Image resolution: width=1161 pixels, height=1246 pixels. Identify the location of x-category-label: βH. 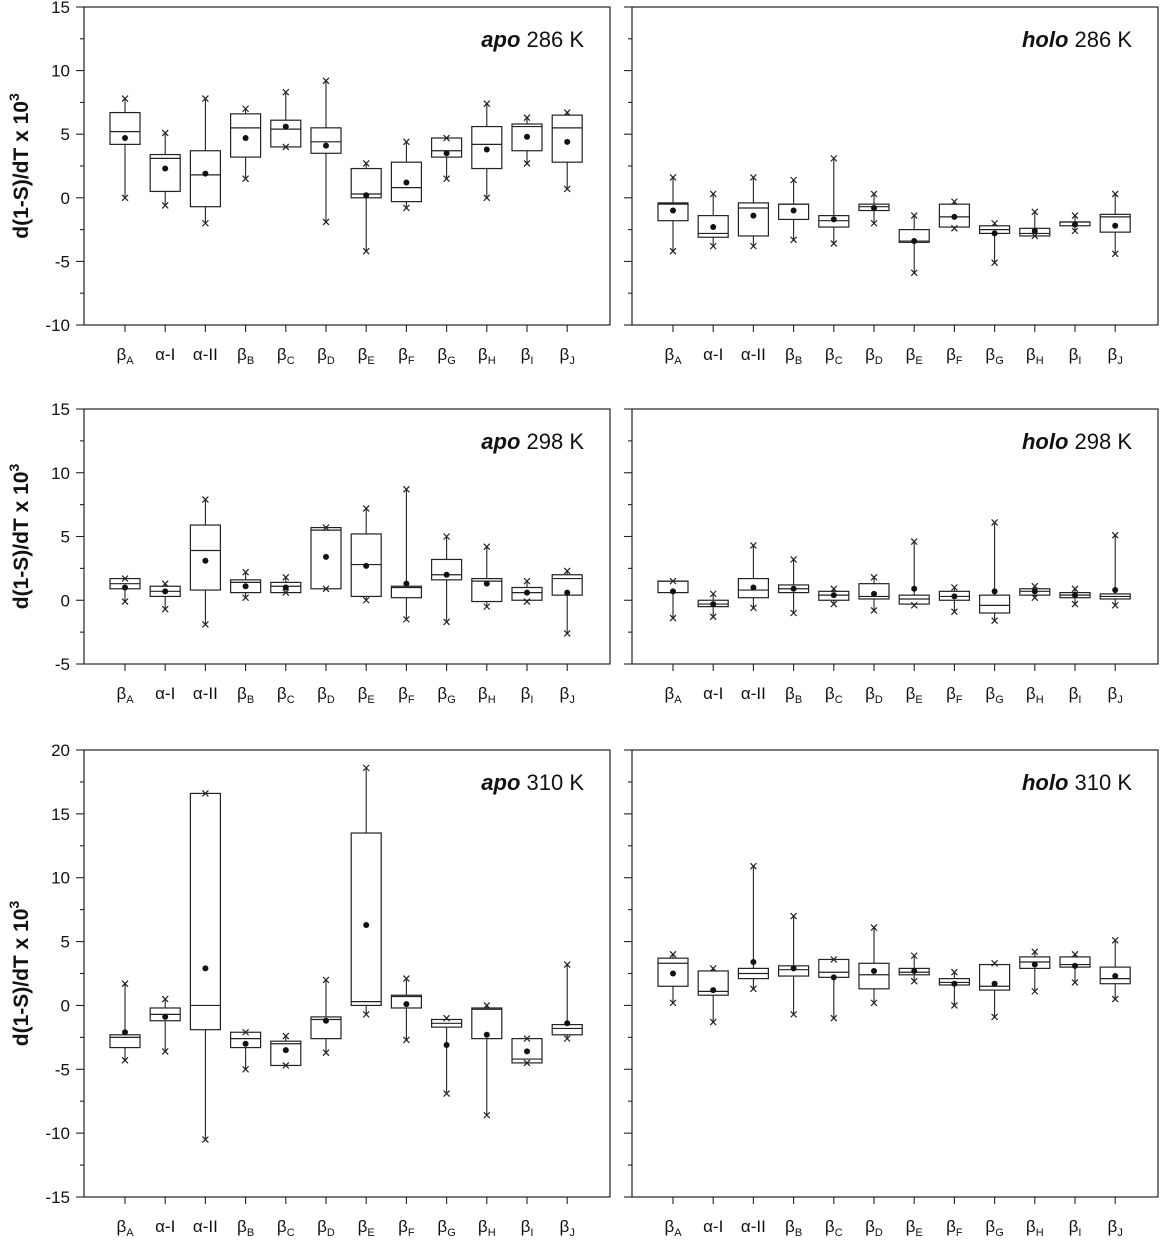
(1035, 695).